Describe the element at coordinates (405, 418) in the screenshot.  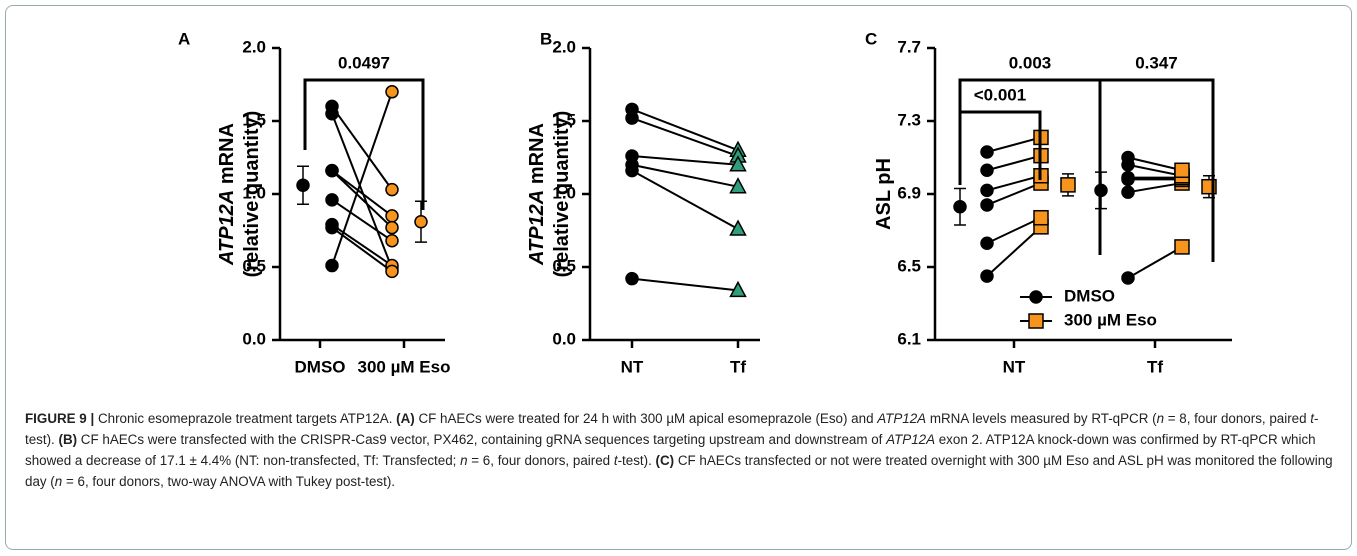
I see `caption-text: (A)` at that location.